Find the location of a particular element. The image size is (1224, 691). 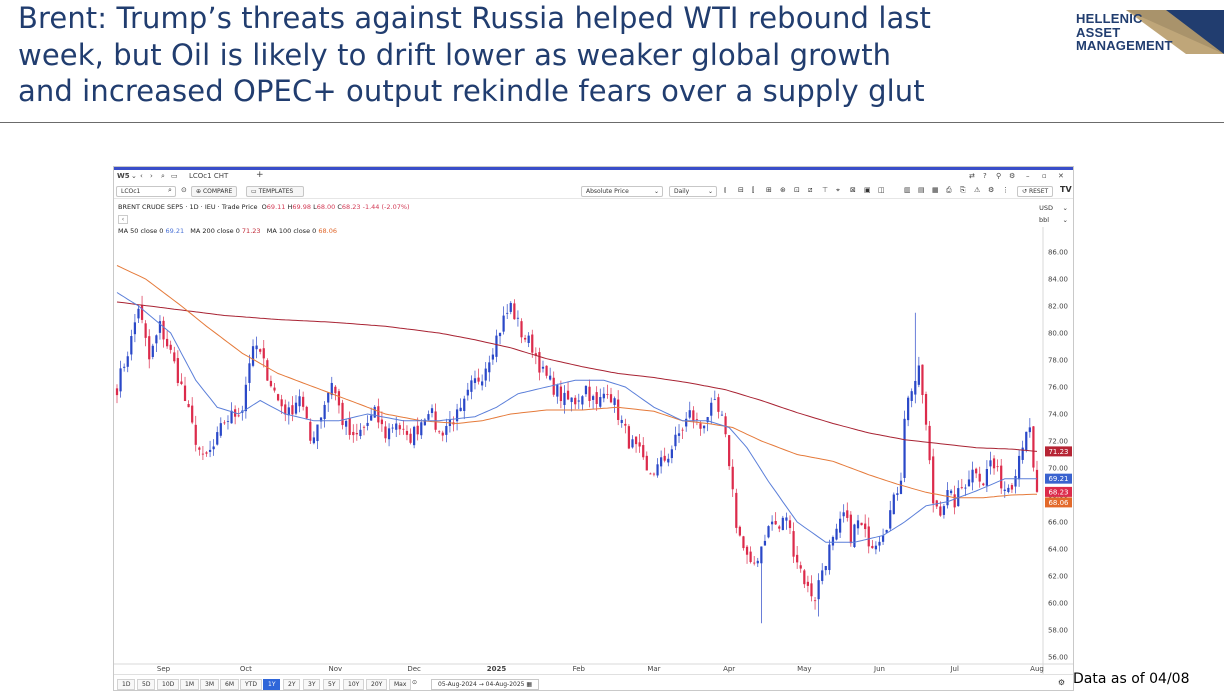

export-icon: ⎘ is located at coordinates (963, 190).